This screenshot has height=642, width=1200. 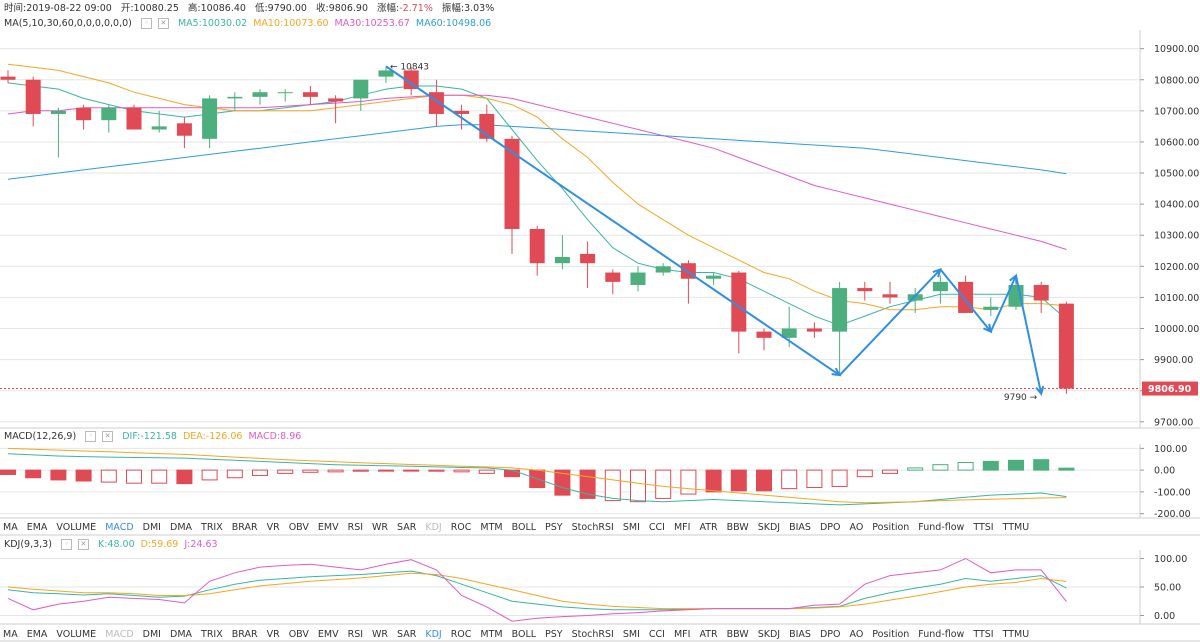 I want to click on price-tick-label: 10100.00, so click(x=1176, y=298).